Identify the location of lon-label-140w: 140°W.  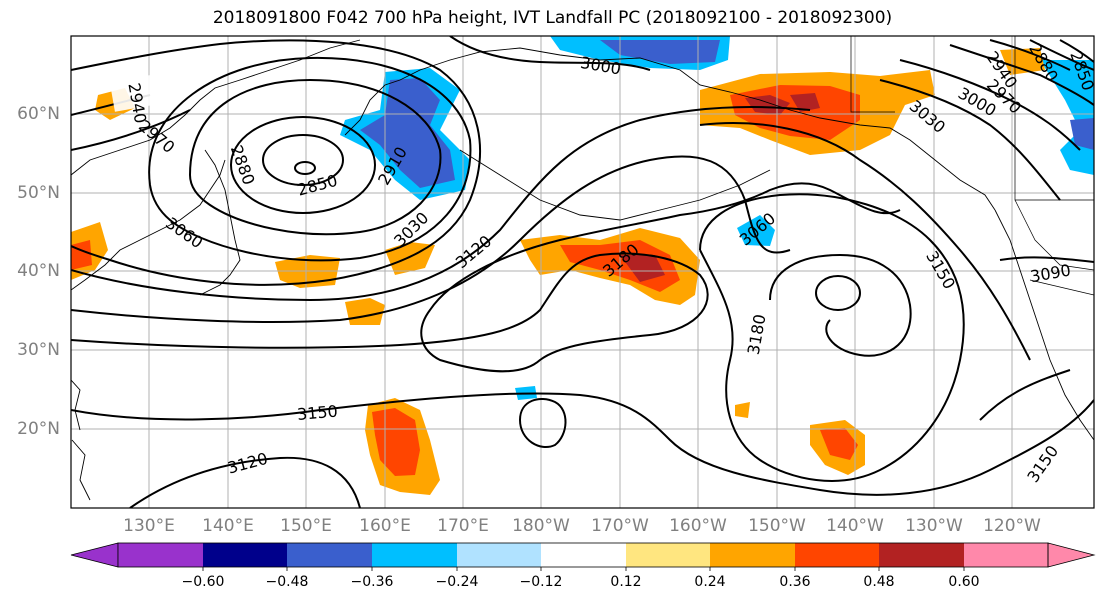
(855, 526).